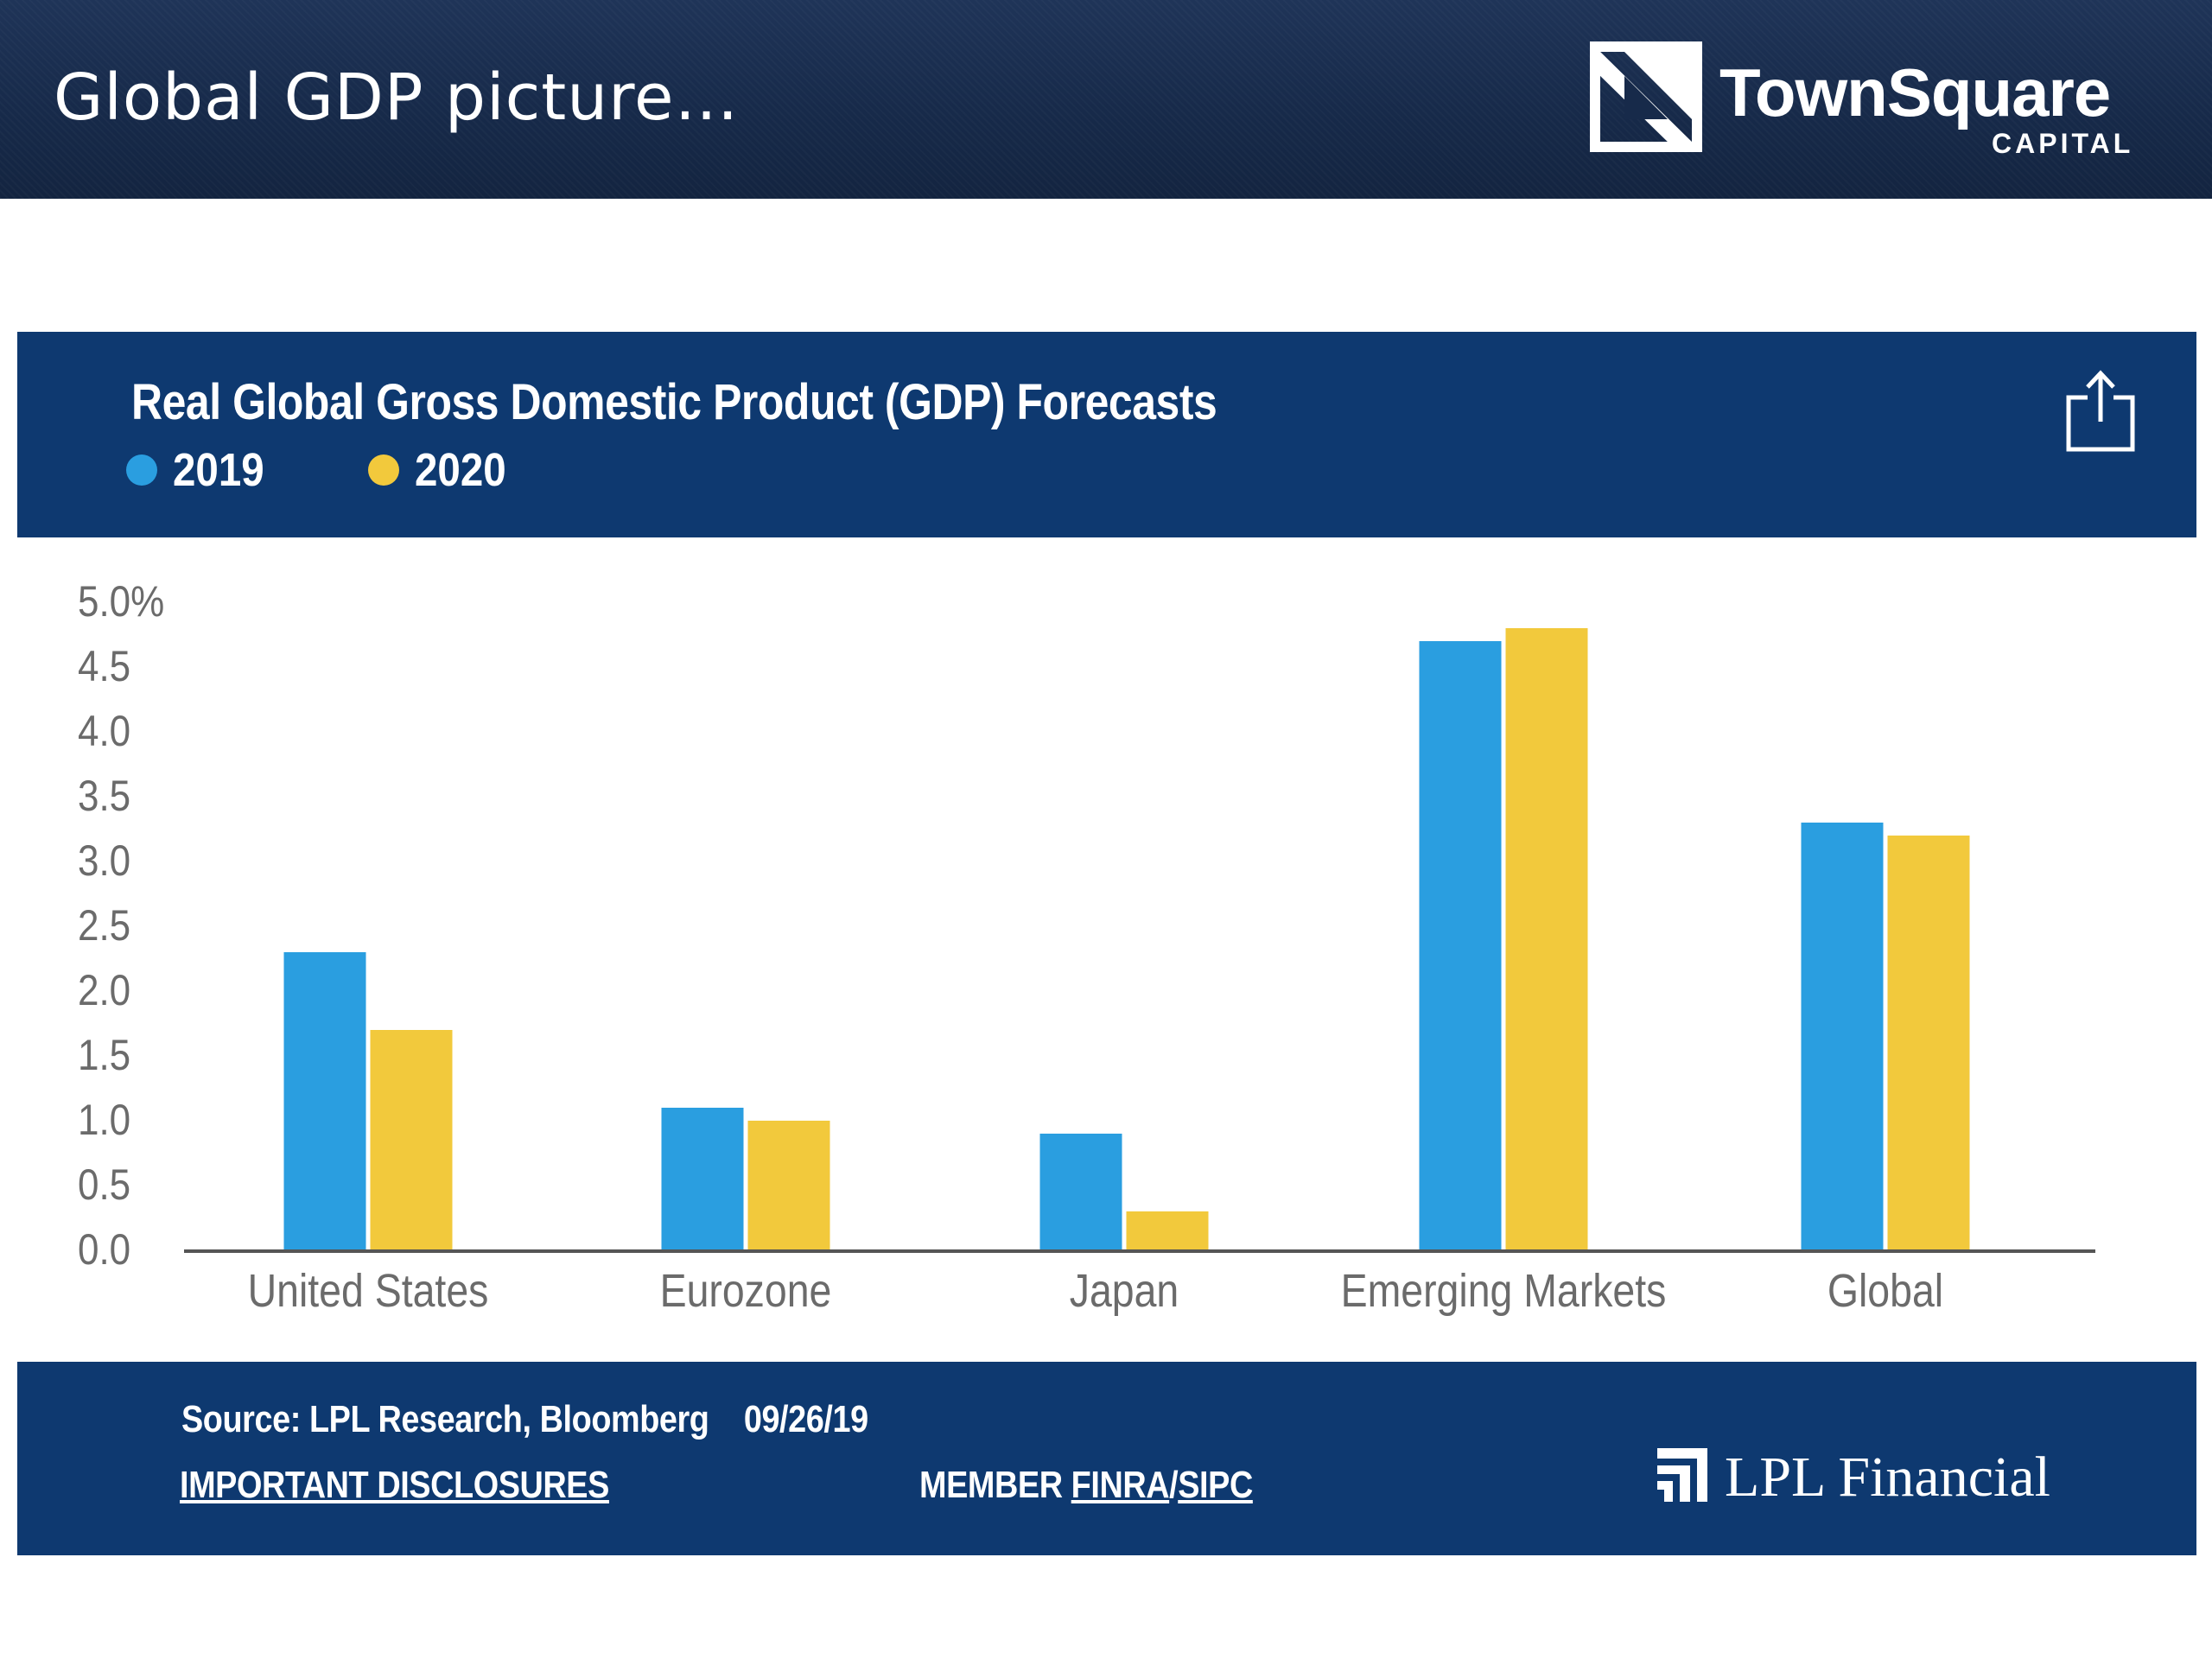  Describe the element at coordinates (1120, 1485) in the screenshot. I see `finra-link: FINRA` at that location.